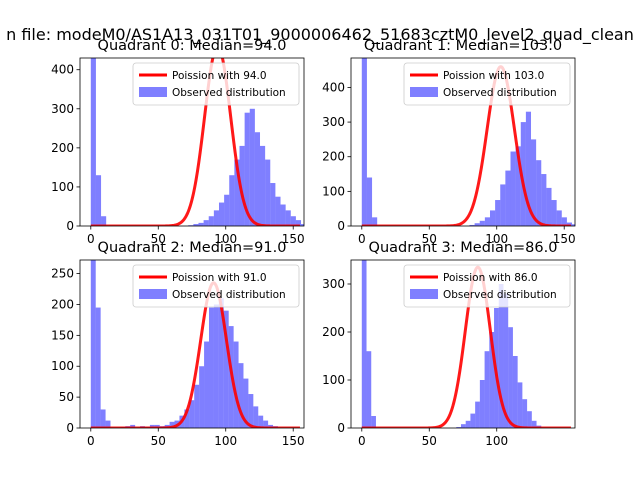  What do you see at coordinates (192, 46) in the screenshot?
I see `subplot-title: Quadrant 0: Median=94.0` at bounding box center [192, 46].